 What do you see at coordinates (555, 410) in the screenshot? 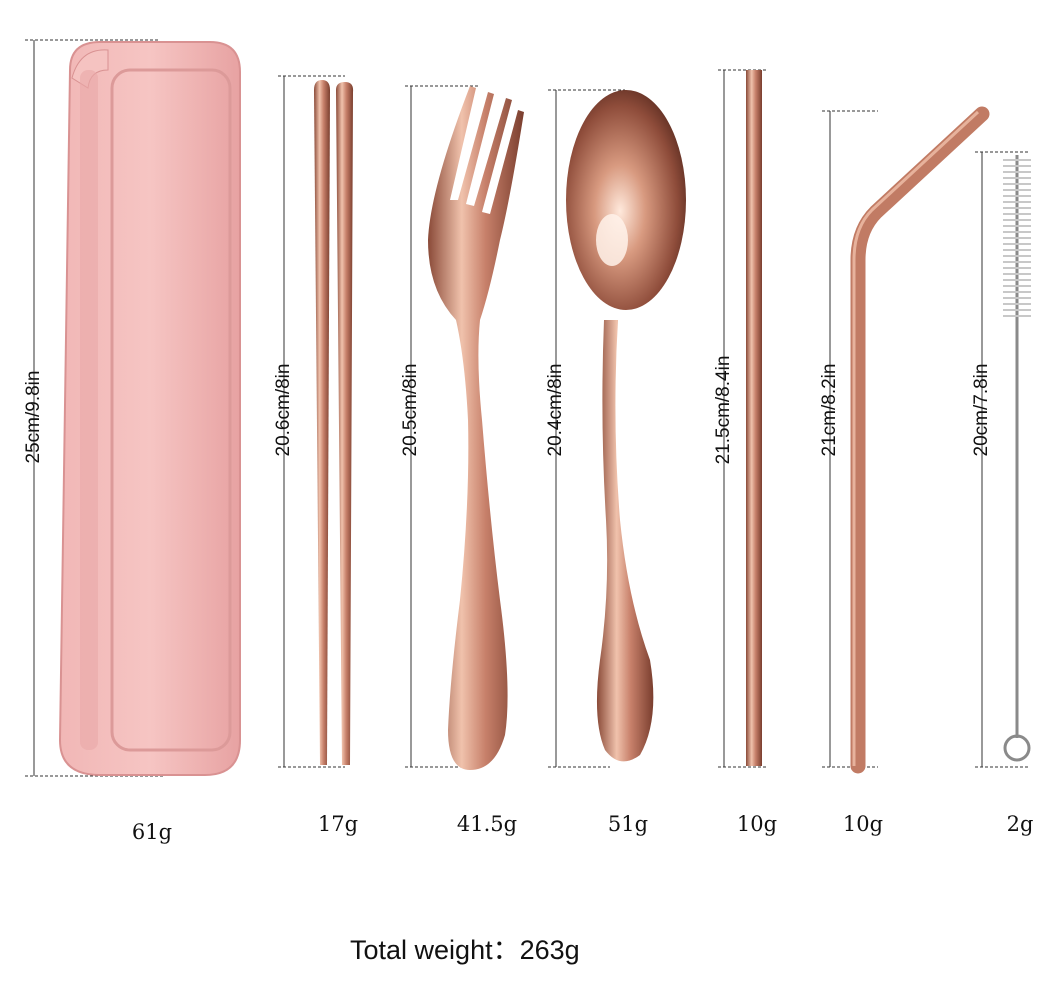
I see `spoon-dimension-label: 20.4cm/8in` at bounding box center [555, 410].